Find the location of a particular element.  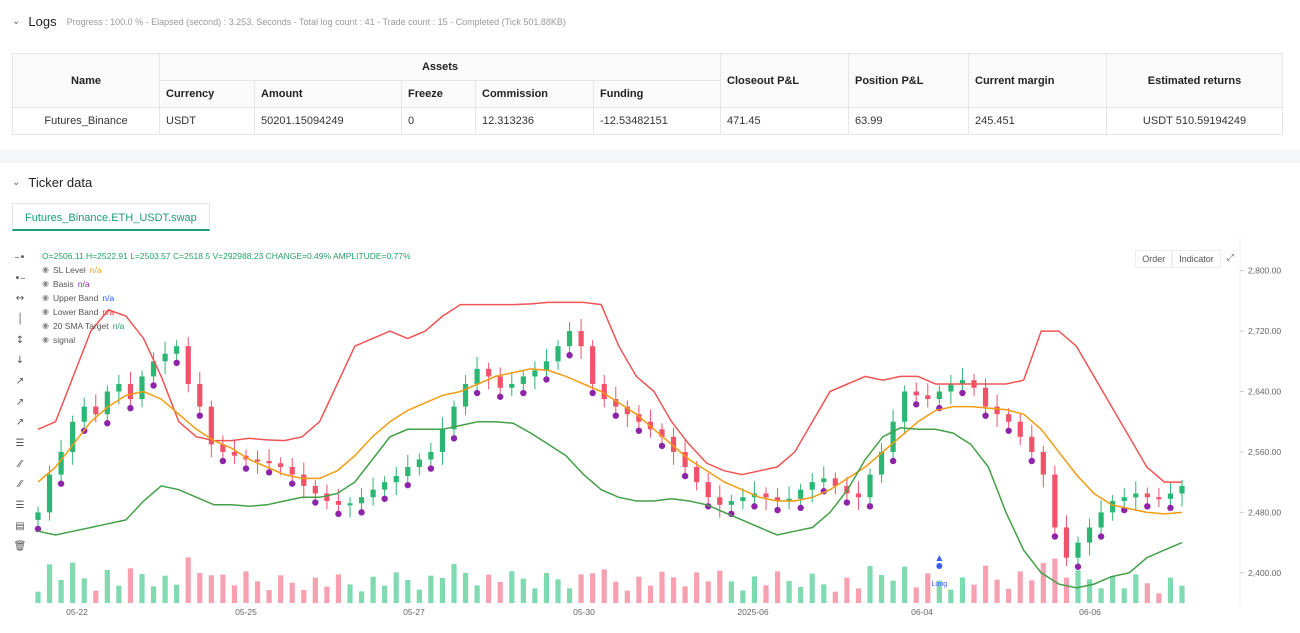

horizontal-line-icon: –• is located at coordinates (20, 257).